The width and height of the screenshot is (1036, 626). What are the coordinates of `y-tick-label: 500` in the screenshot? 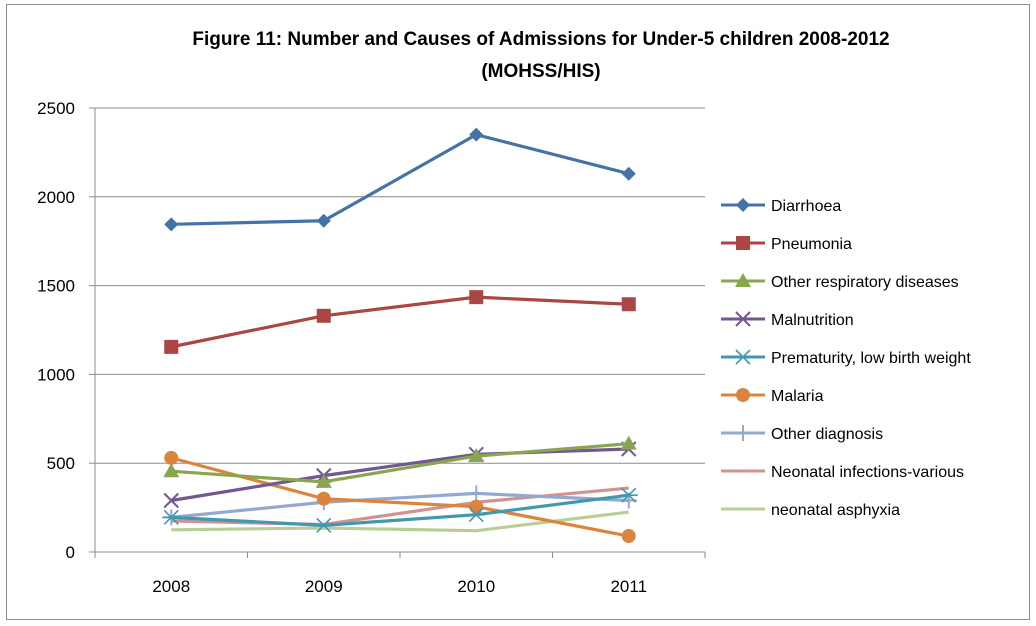 It's located at (61, 463).